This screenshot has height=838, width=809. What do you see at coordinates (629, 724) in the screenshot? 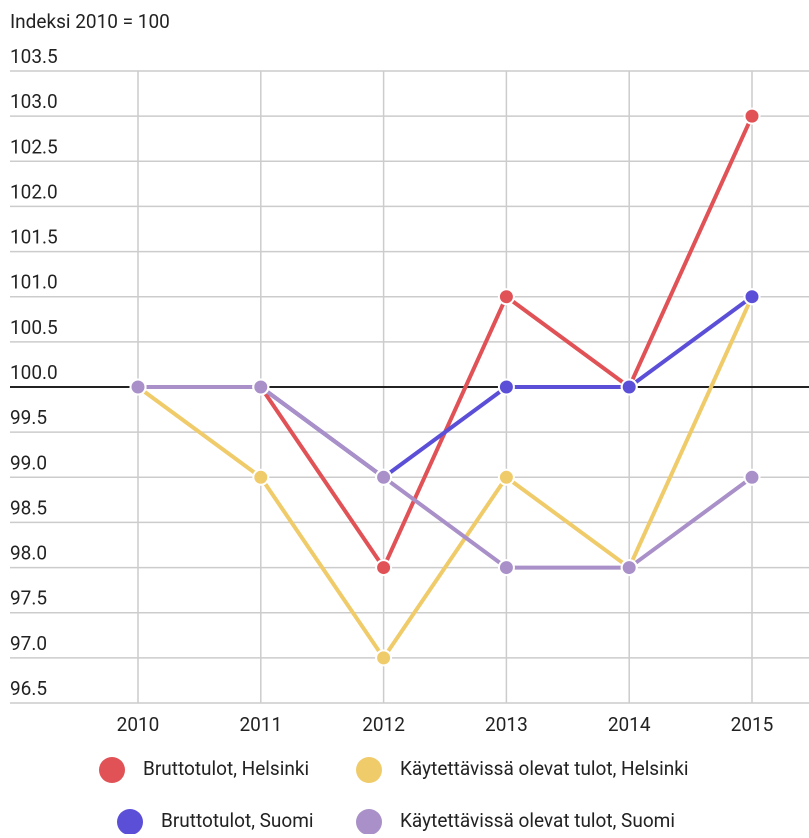
I see `x-tick-label: 2014` at bounding box center [629, 724].